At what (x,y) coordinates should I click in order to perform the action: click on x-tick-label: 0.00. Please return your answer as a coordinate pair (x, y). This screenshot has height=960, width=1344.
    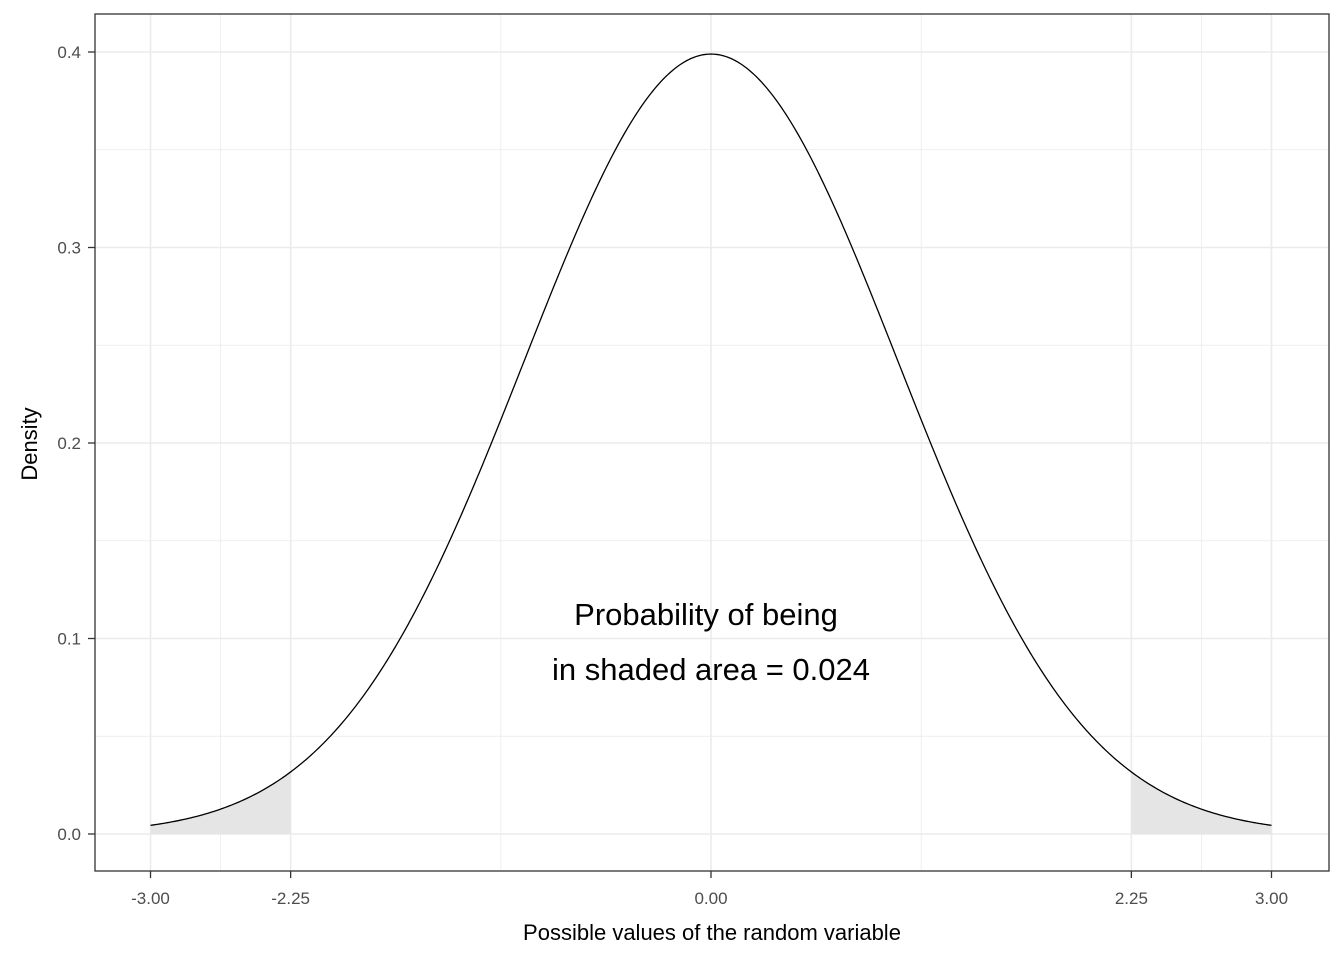
    Looking at the image, I should click on (710, 898).